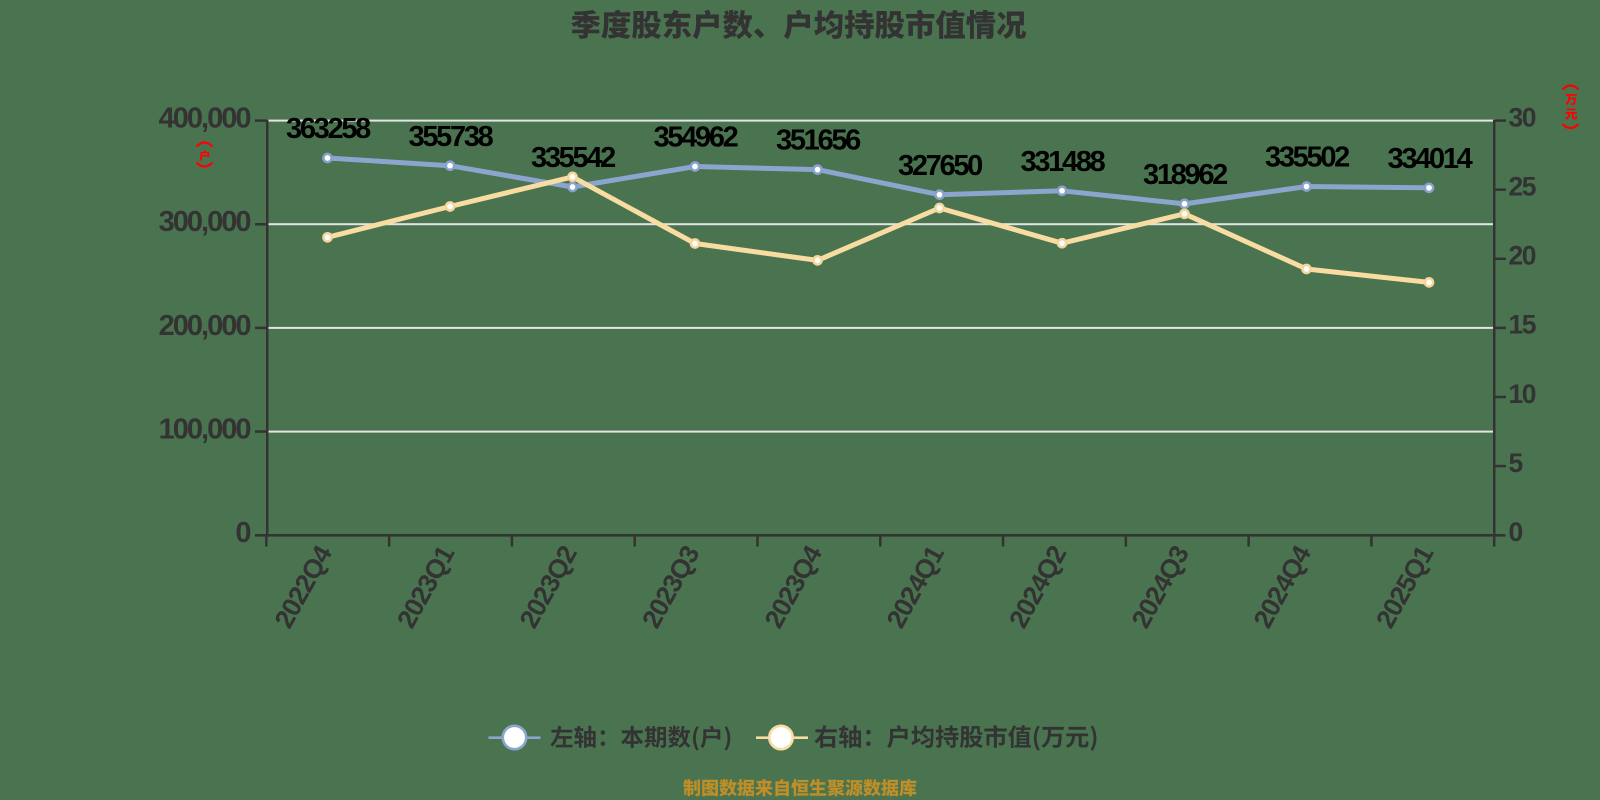 This screenshot has height=800, width=1600. I want to click on svg-text: 354962, so click(696, 138).